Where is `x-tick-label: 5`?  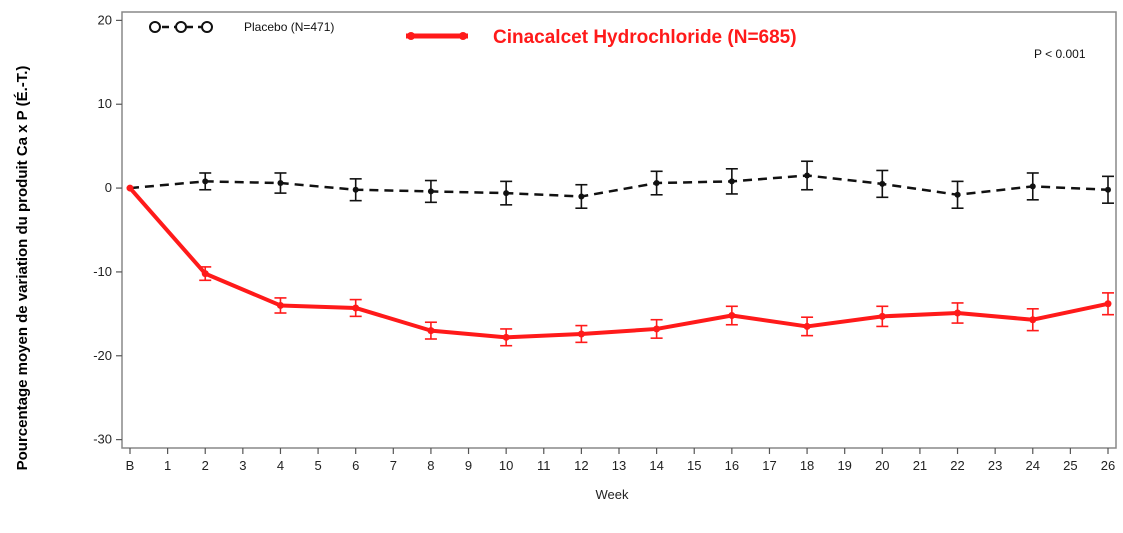
x-tick-label: 5 is located at coordinates (317, 465).